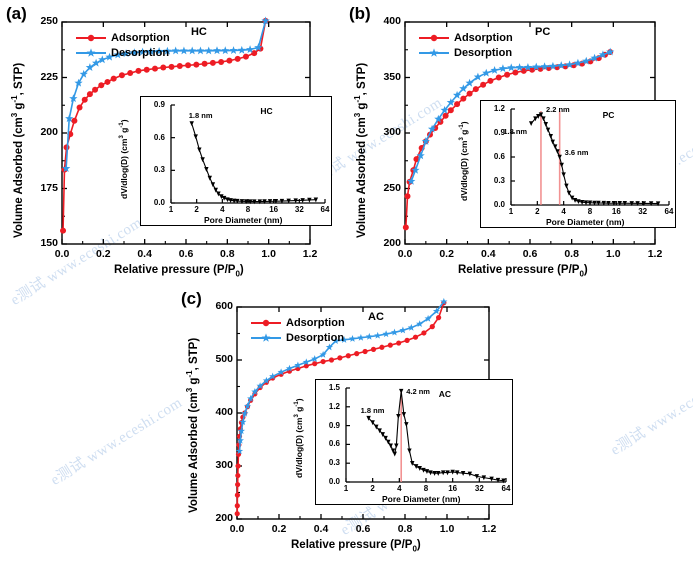 This screenshot has width=693, height=561. What do you see at coordinates (590, 157) in the screenshot?
I see `inset-canvas-b` at bounding box center [590, 157].